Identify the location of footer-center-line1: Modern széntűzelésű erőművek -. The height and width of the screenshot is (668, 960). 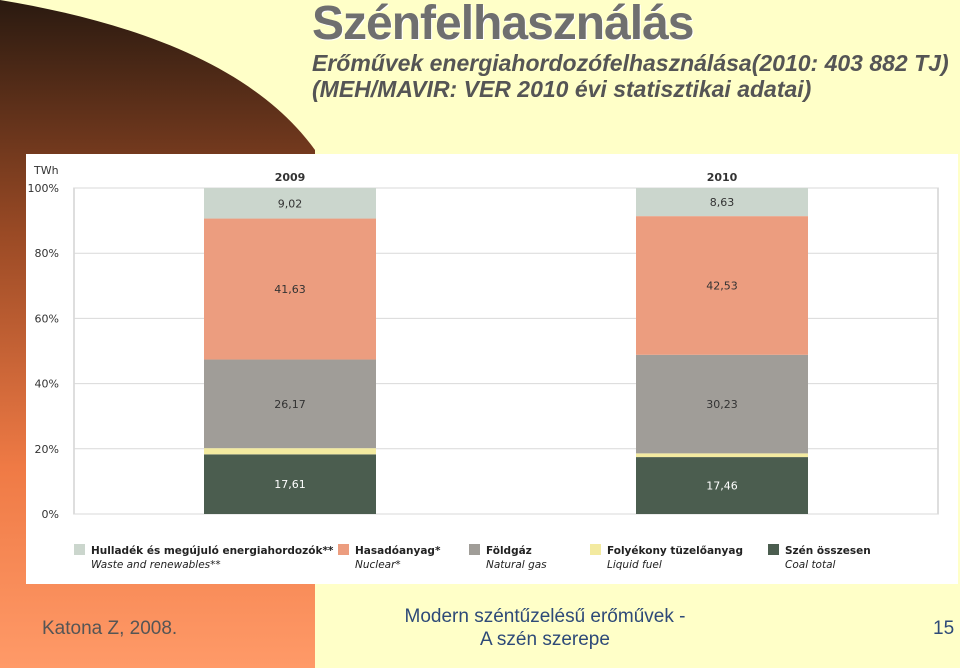
(545, 616).